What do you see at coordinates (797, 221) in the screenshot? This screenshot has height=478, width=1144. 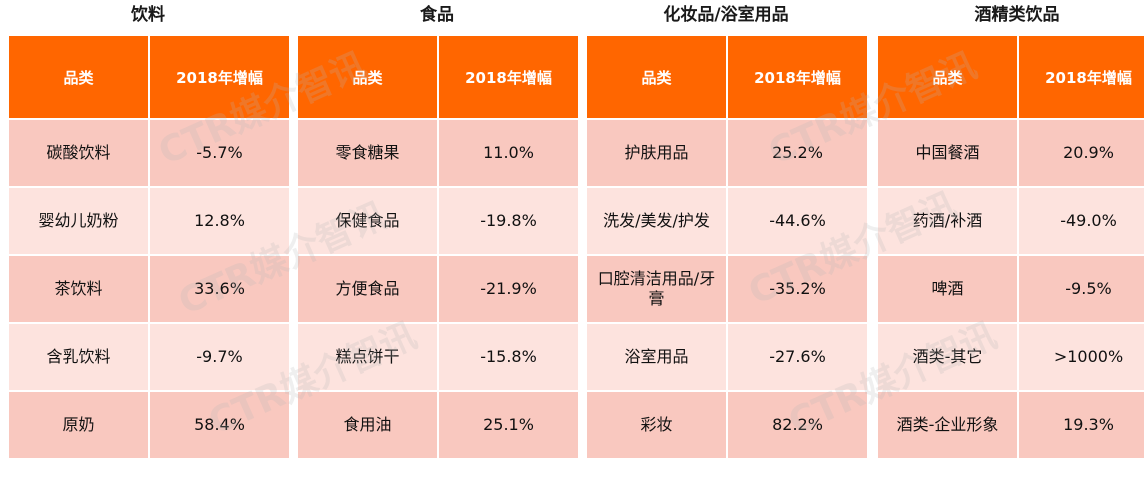 I see `growth-cell: -44.6%` at bounding box center [797, 221].